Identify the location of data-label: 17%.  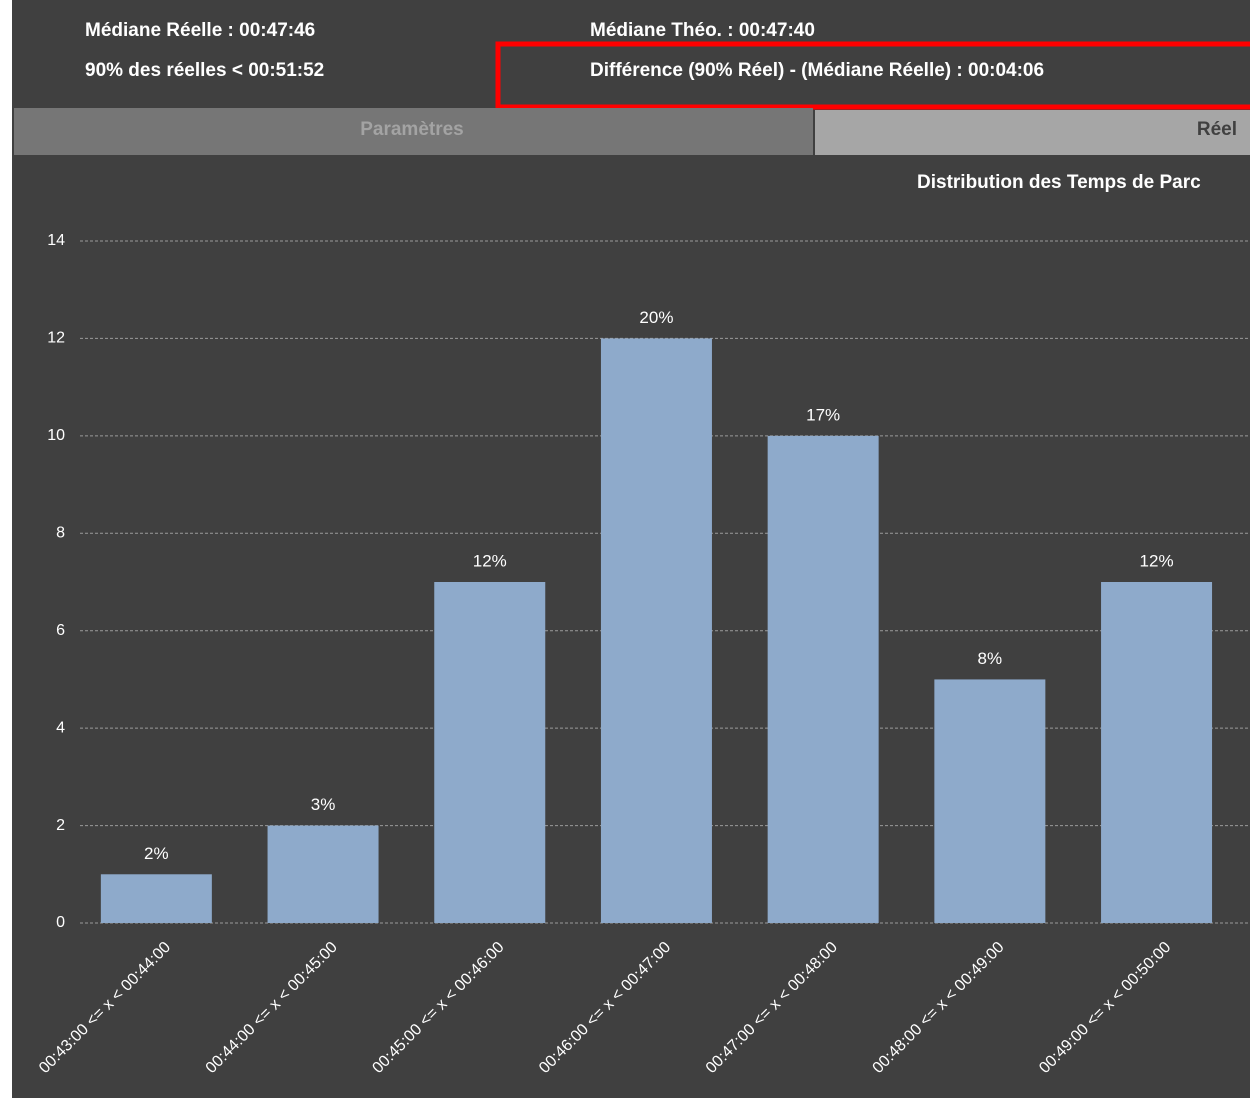
(823, 414).